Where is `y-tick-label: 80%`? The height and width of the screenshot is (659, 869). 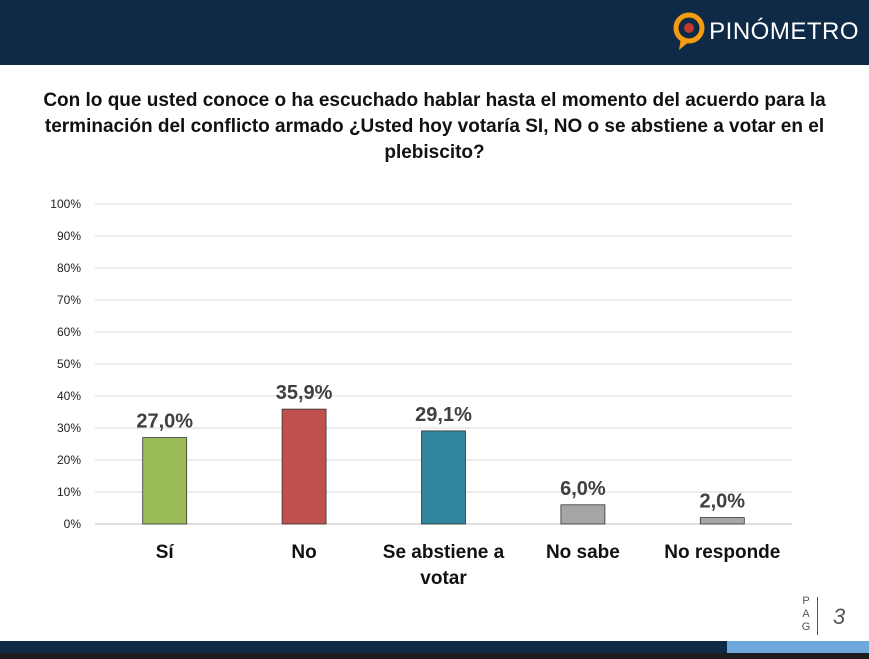 y-tick-label: 80% is located at coordinates (69, 268).